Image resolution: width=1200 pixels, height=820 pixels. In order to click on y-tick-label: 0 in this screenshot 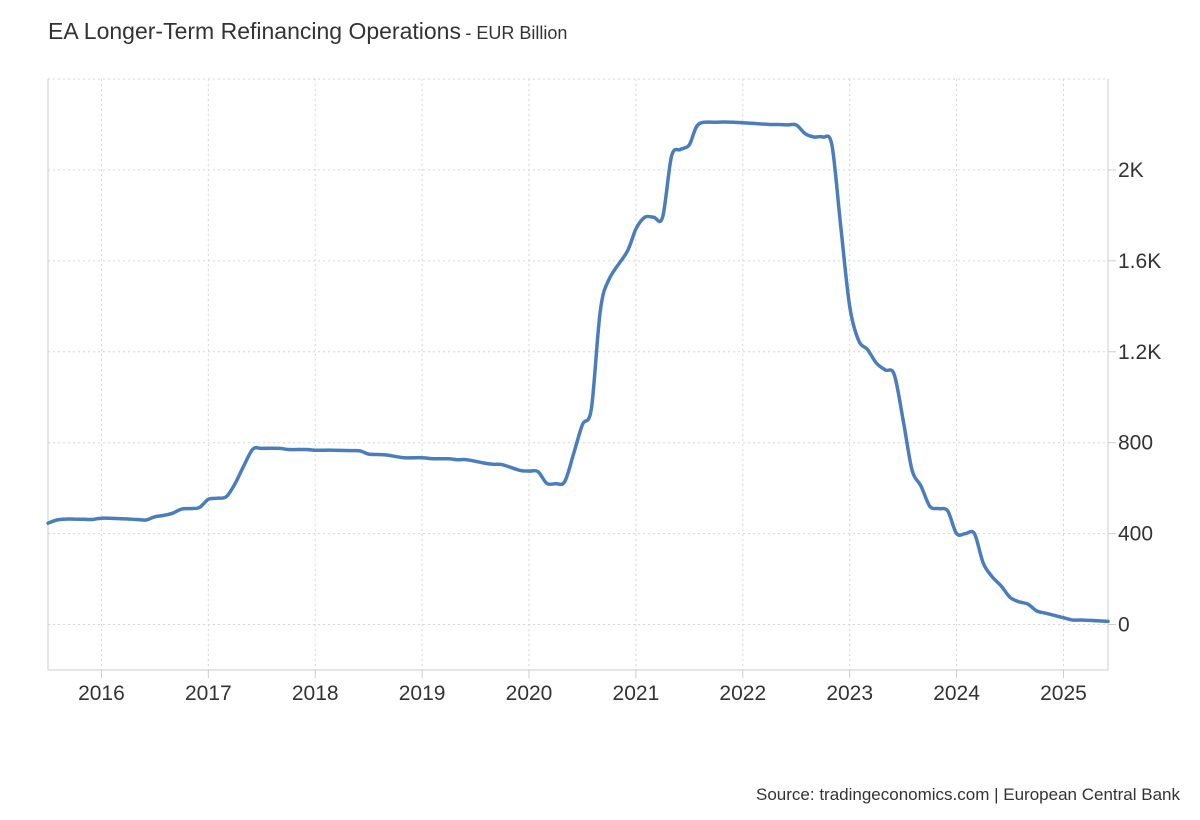, I will do `click(1124, 625)`.